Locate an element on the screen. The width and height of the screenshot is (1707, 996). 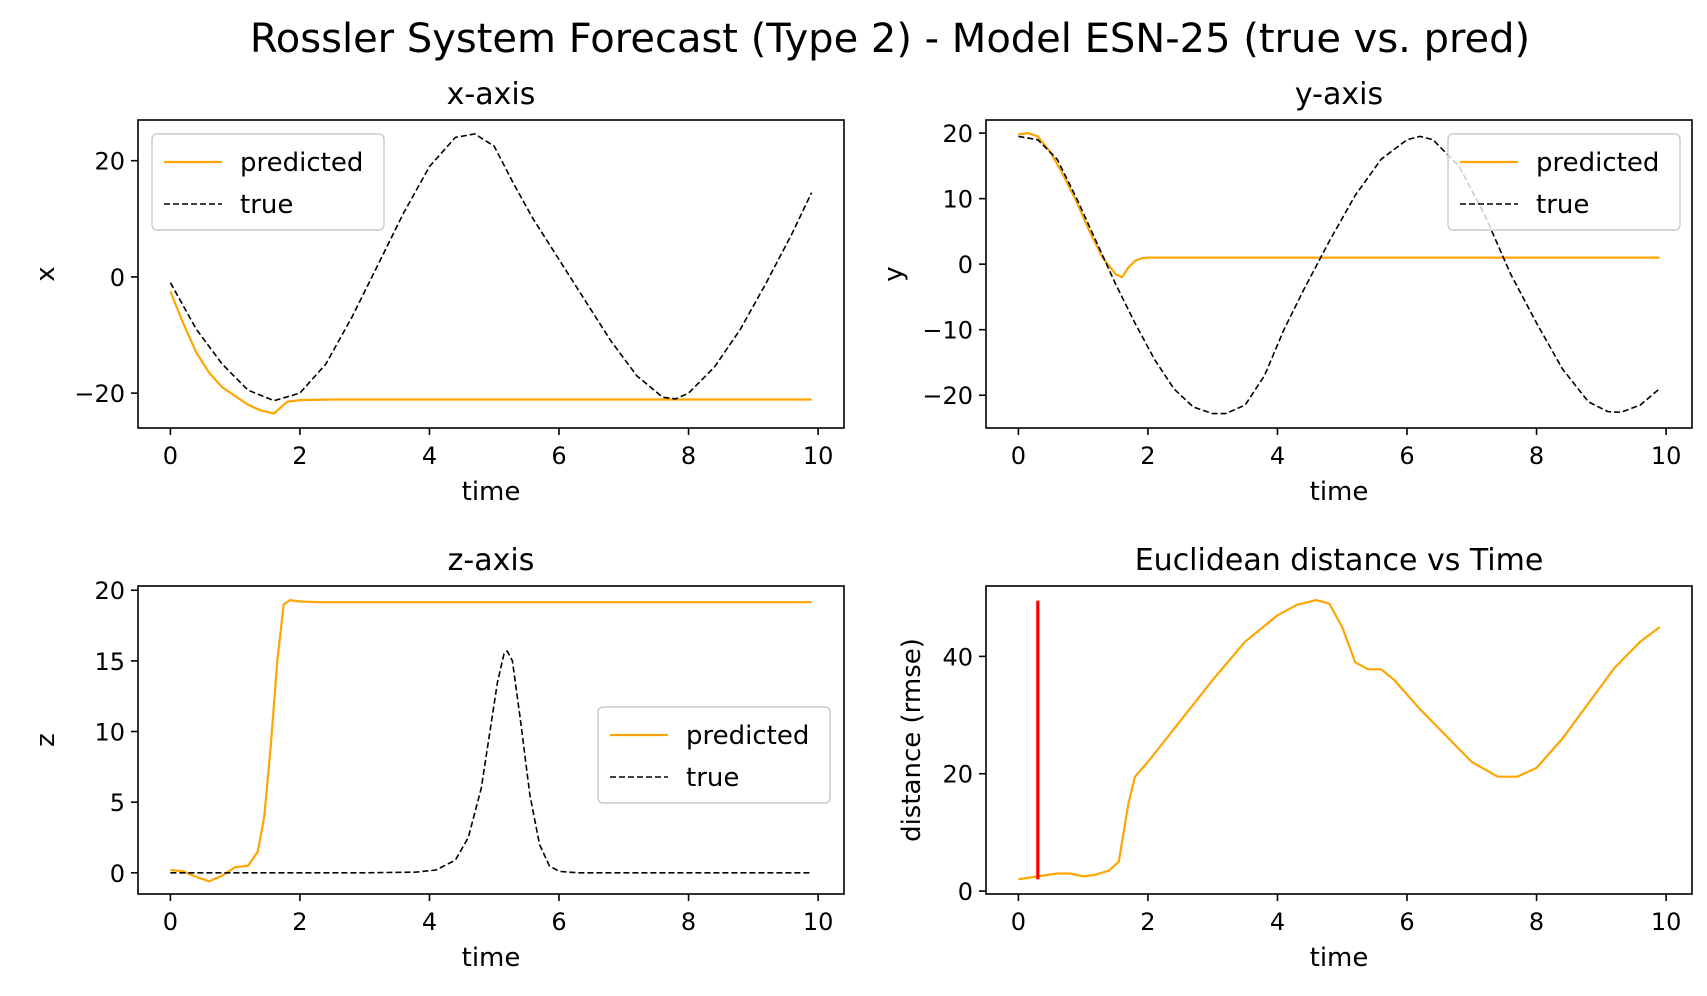
x-axes-frame is located at coordinates (491, 274).